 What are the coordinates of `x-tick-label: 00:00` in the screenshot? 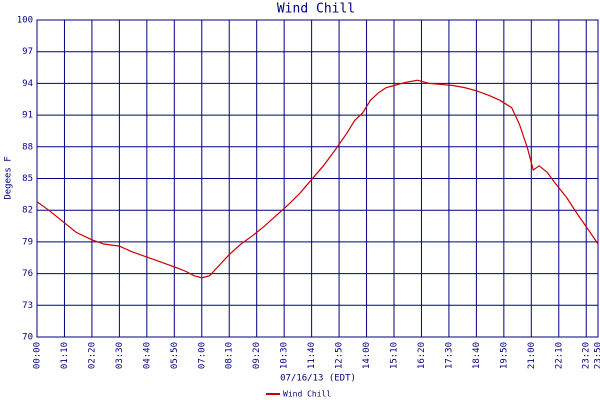 It's located at (38, 355).